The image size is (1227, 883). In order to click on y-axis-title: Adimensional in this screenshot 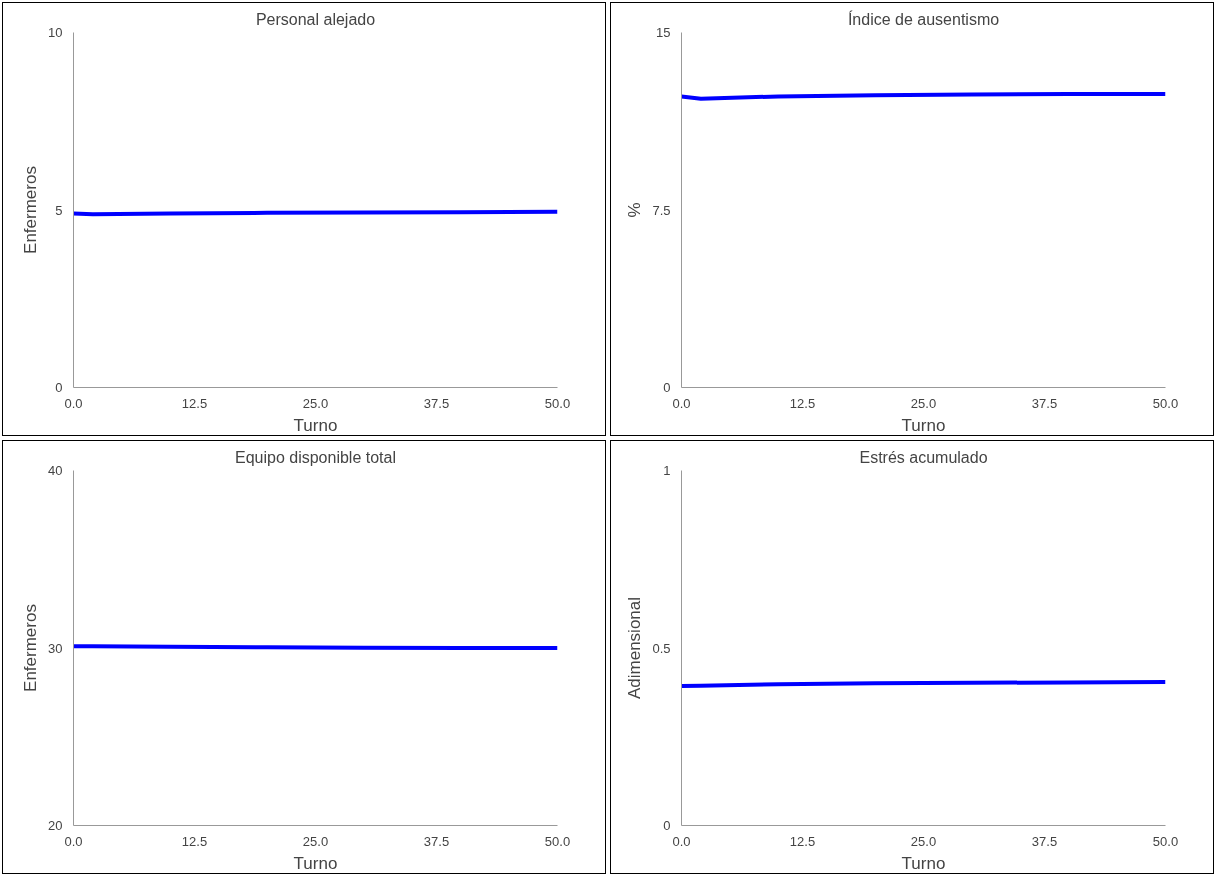, I will do `click(635, 648)`.